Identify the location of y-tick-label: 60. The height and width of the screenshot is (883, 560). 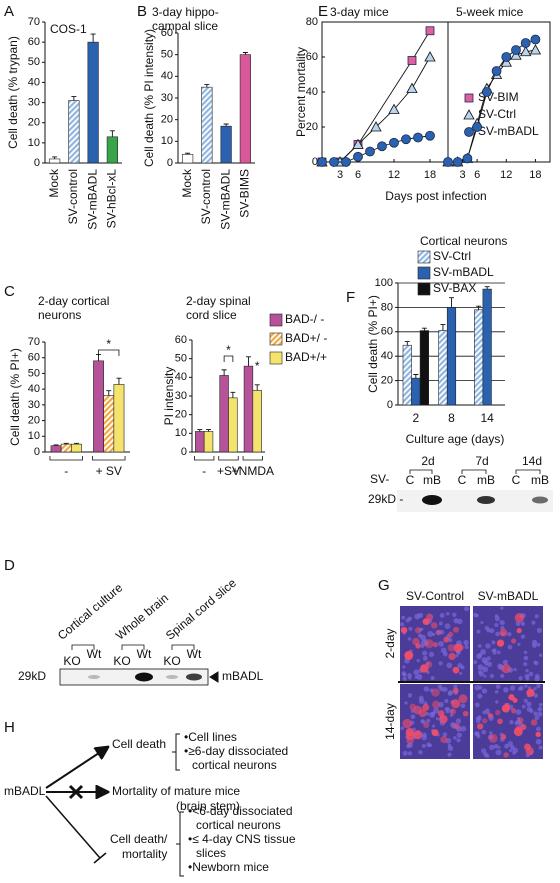
(181, 340).